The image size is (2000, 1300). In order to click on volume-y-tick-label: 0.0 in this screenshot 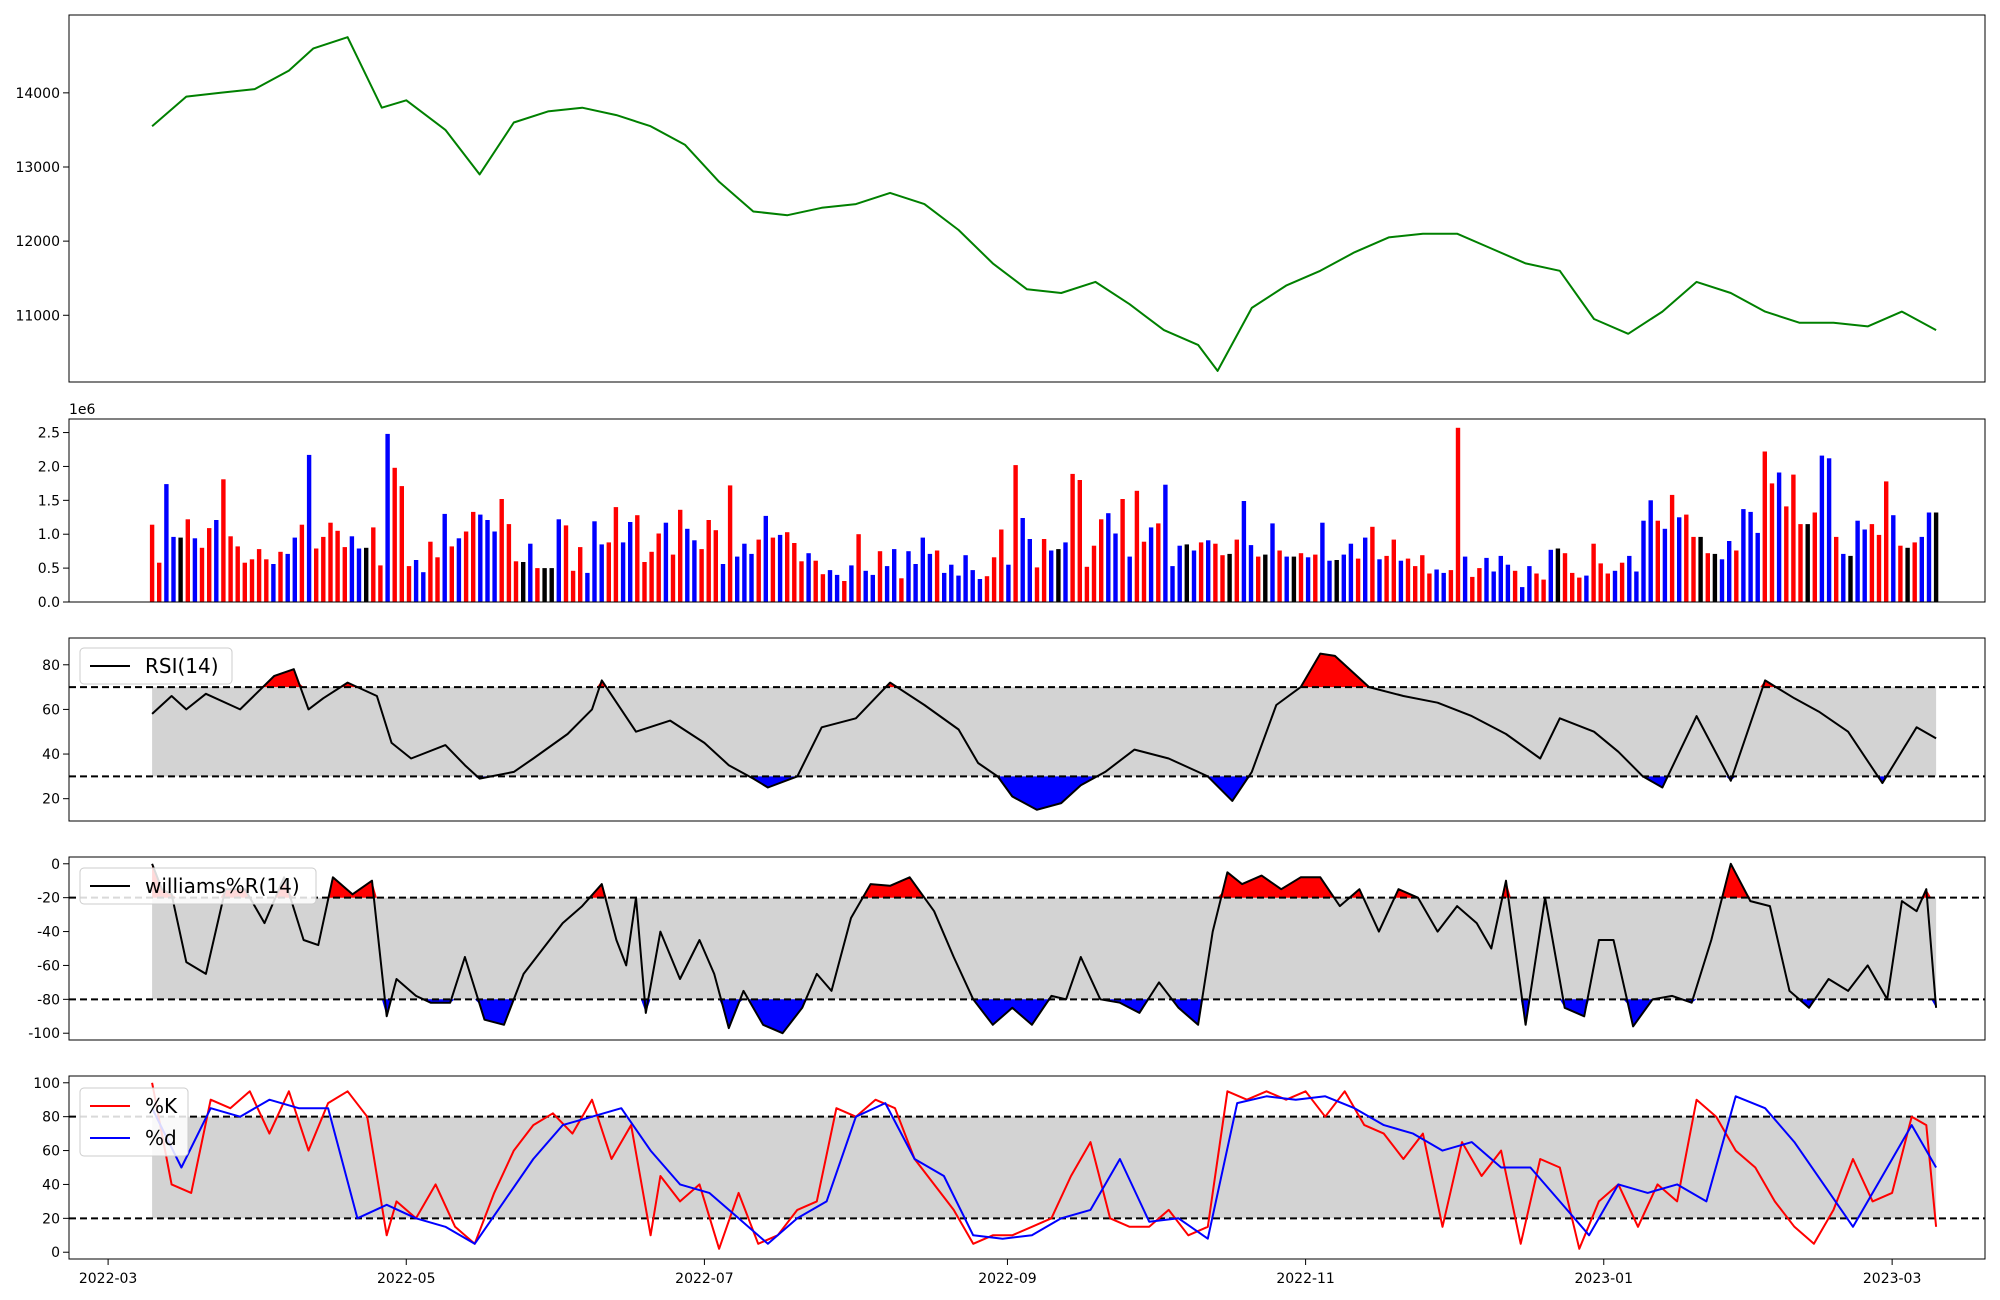, I will do `click(49, 603)`.